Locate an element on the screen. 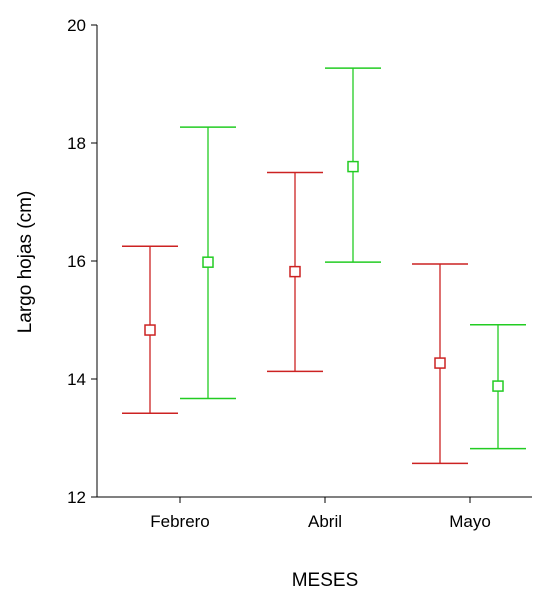  y-tick-label: 12 is located at coordinates (76, 497).